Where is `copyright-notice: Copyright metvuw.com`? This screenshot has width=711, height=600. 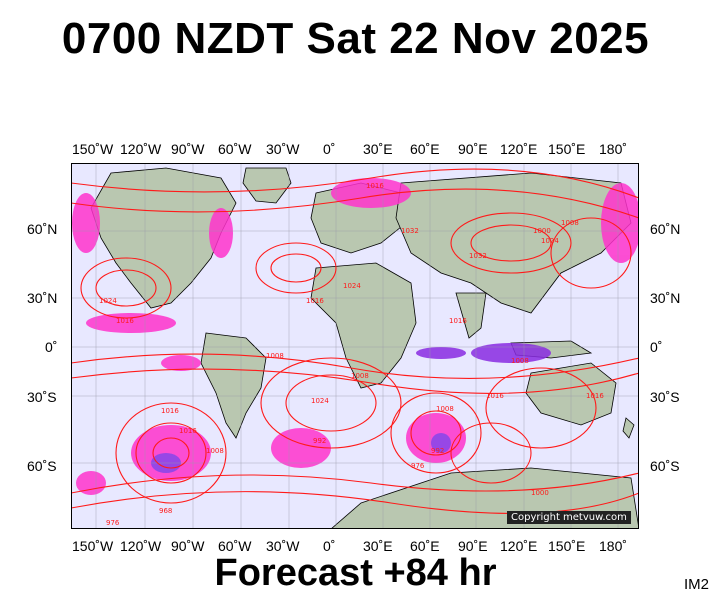 copyright-notice: Copyright metvuw.com is located at coordinates (569, 517).